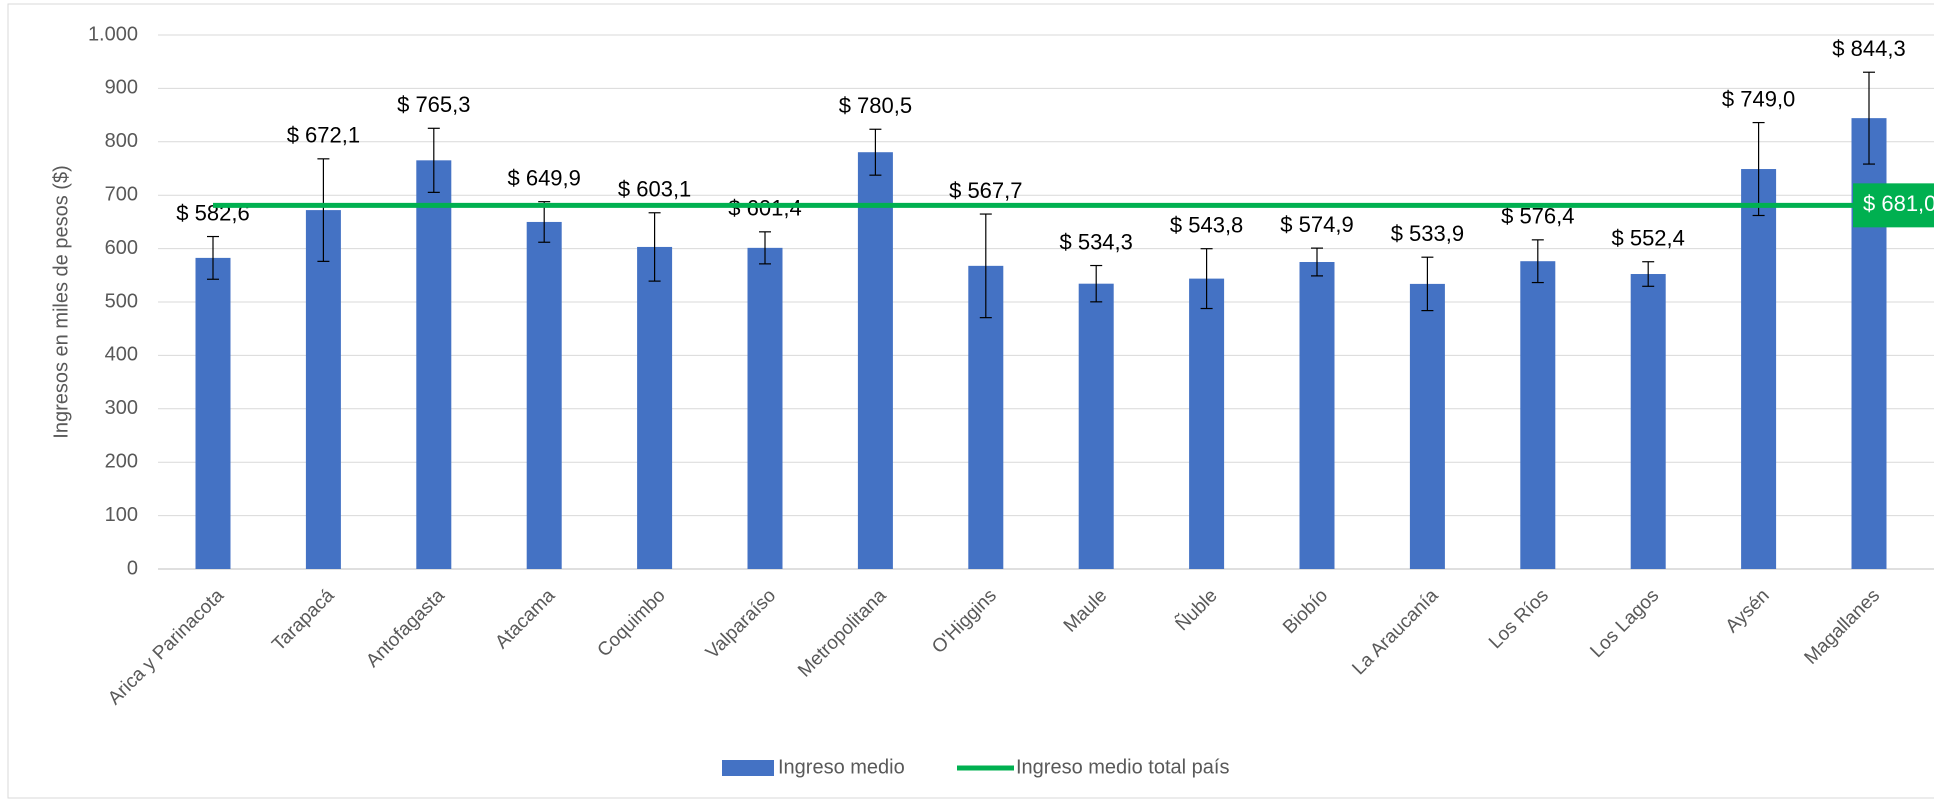 The width and height of the screenshot is (1934, 803). What do you see at coordinates (1427, 233) in the screenshot?
I see `data-label: $ 533,9` at bounding box center [1427, 233].